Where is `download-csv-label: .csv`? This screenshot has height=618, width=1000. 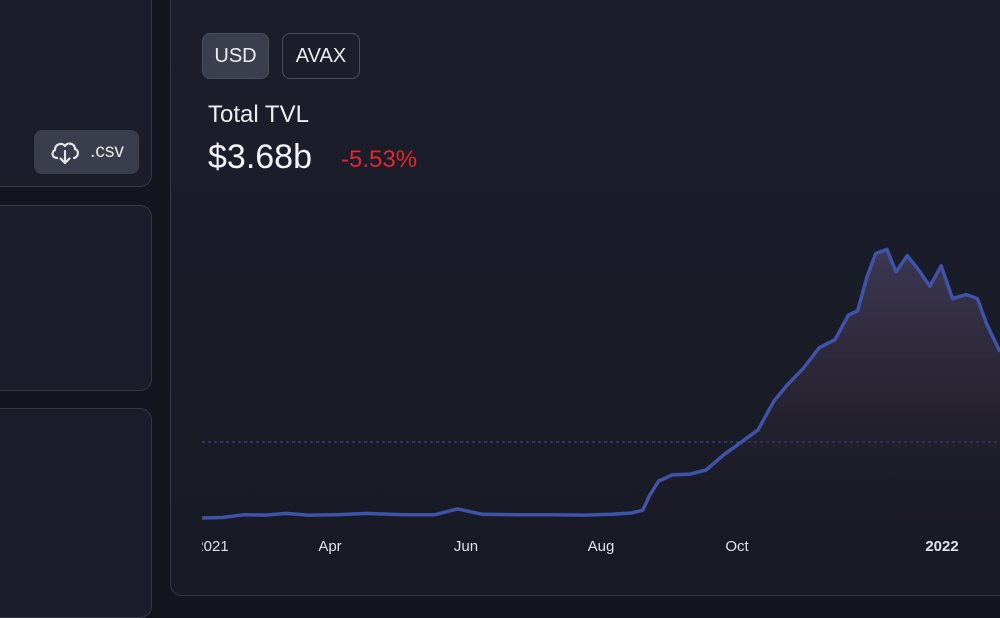 download-csv-label: .csv is located at coordinates (107, 151).